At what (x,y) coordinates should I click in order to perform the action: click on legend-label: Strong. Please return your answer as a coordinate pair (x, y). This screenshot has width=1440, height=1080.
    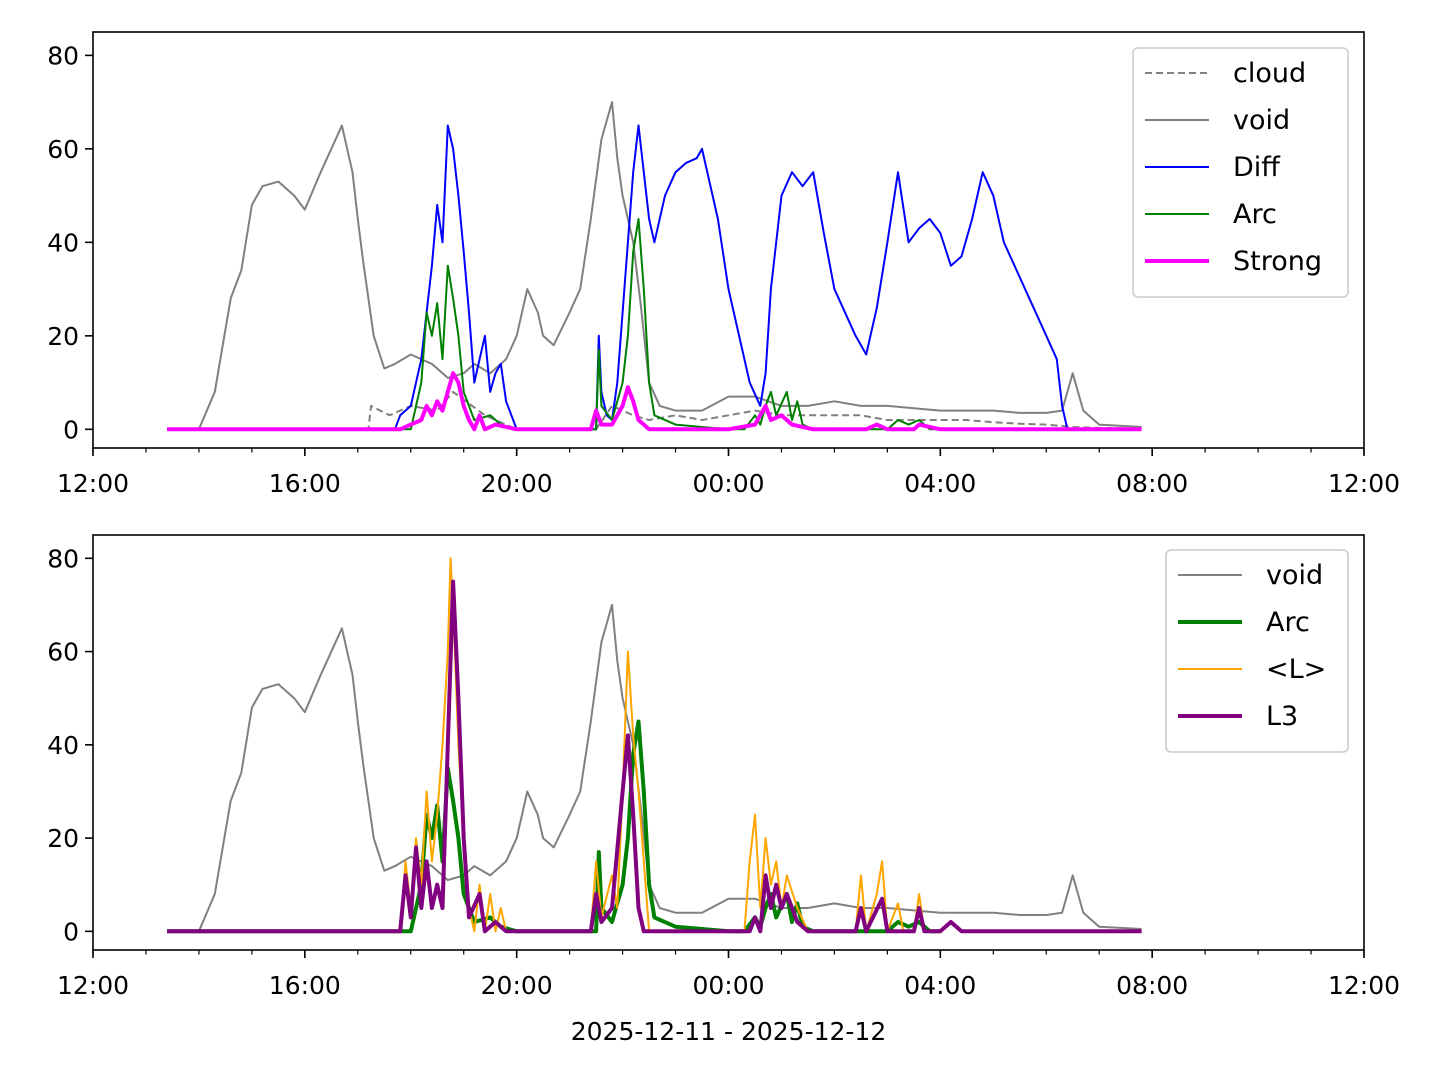
    Looking at the image, I should click on (1277, 261).